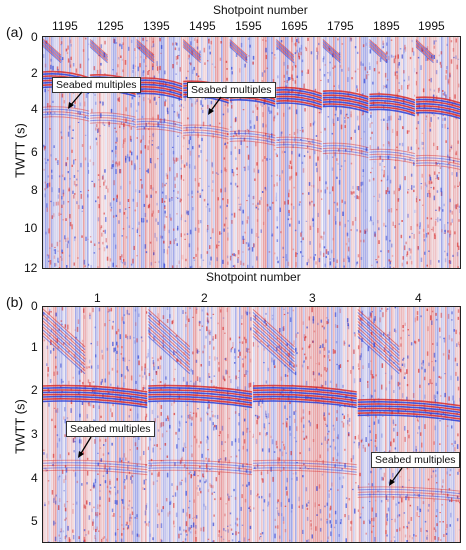 Image resolution: width=466 pixels, height=550 pixels. Describe the element at coordinates (20, 426) in the screenshot. I see `panel-b-y-axis-title: TWTT (s)` at that location.